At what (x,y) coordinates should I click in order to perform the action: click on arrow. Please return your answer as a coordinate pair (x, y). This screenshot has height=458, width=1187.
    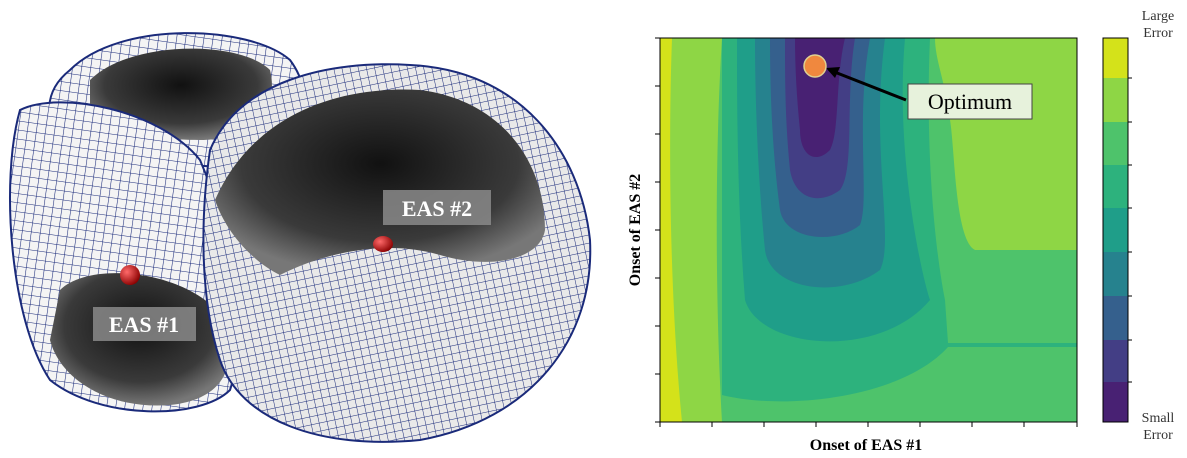
    Looking at the image, I should click on (869, 85).